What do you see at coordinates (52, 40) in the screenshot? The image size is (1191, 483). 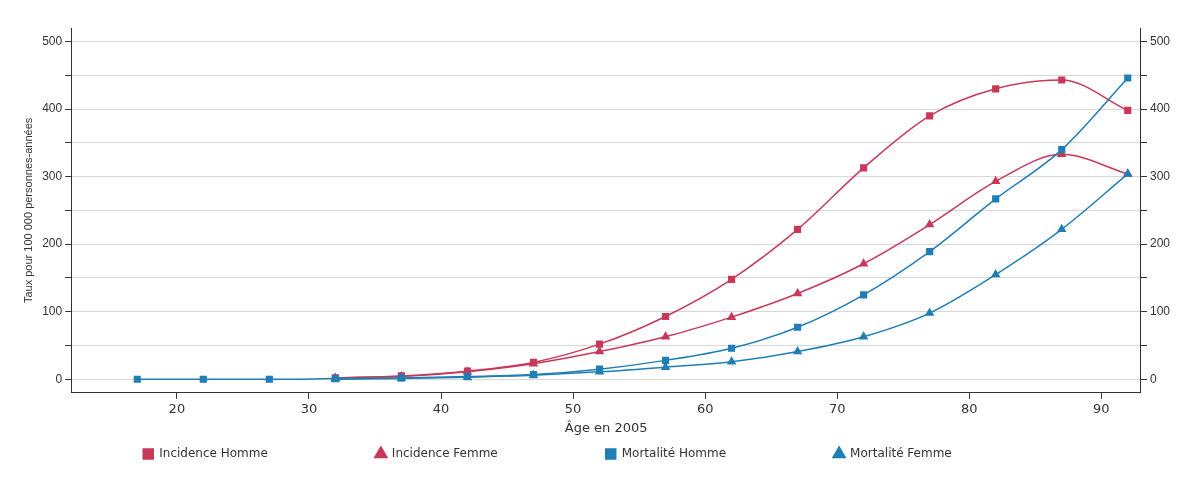 I see `y-tick-label: 500` at bounding box center [52, 40].